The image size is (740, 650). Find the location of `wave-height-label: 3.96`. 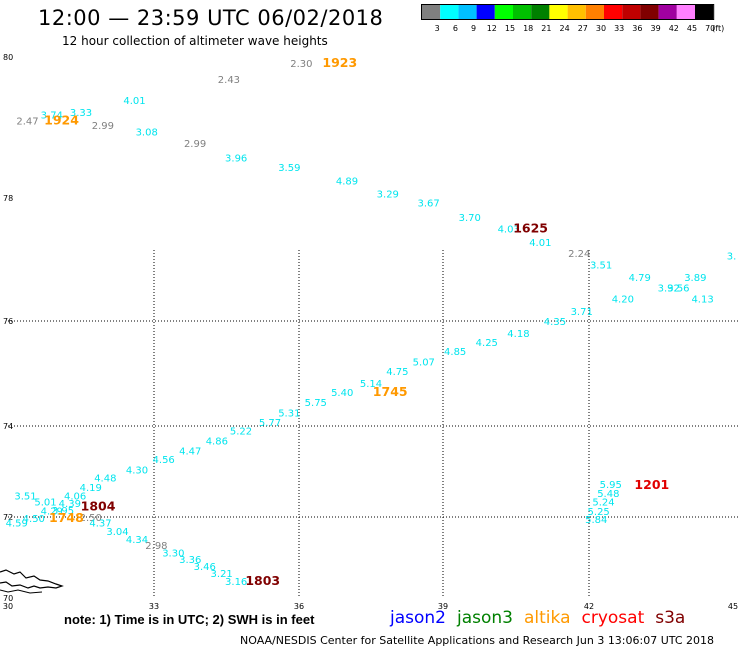

wave-height-label: 3.96 is located at coordinates (236, 158).